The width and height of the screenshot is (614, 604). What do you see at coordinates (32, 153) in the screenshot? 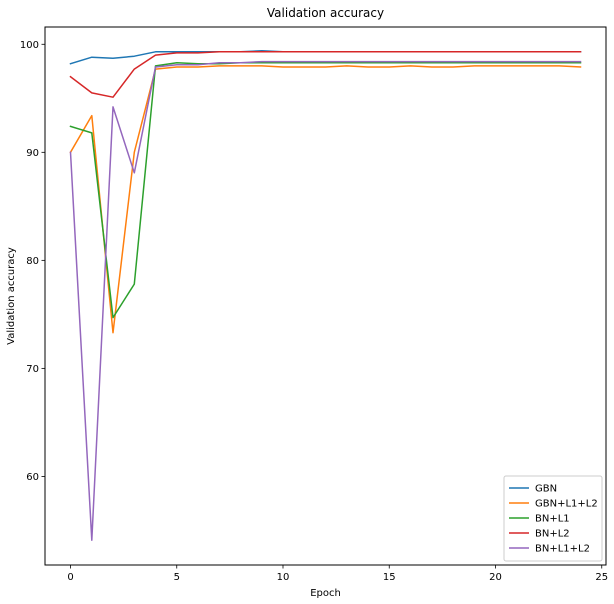
I see `y-tick-label: 90` at bounding box center [32, 153].